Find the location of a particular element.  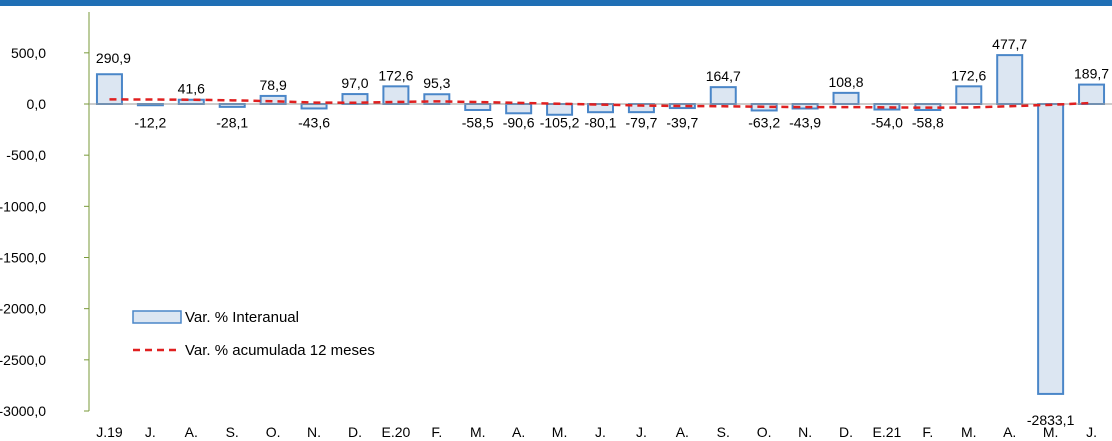

data-label: -28,1 is located at coordinates (232, 122).